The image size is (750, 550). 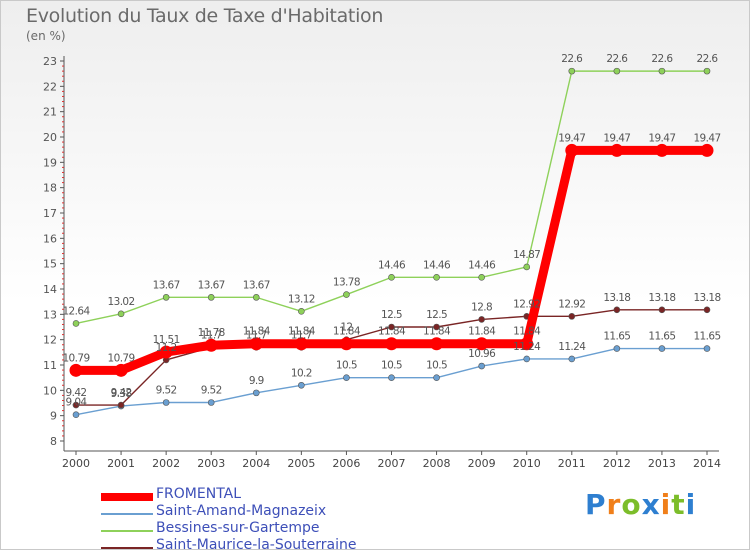 I want to click on y-tick-label: 20, so click(x=50, y=137).